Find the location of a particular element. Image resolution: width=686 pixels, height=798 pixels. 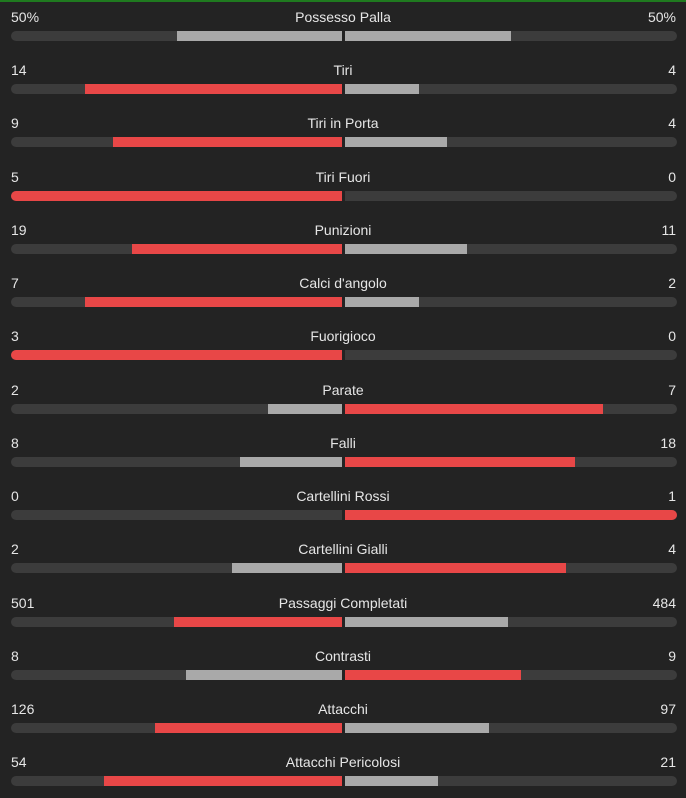

home-value: 5 is located at coordinates (15, 177).